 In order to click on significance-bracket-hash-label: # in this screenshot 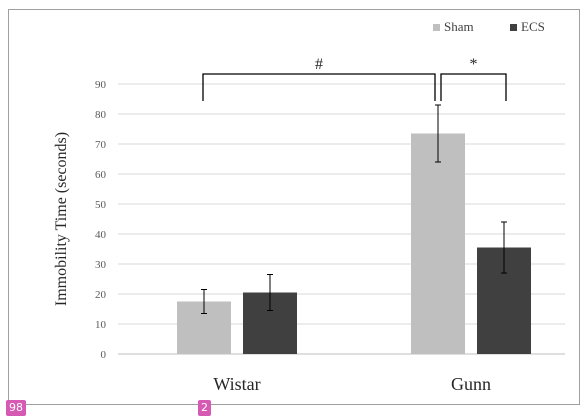, I will do `click(319, 64)`.